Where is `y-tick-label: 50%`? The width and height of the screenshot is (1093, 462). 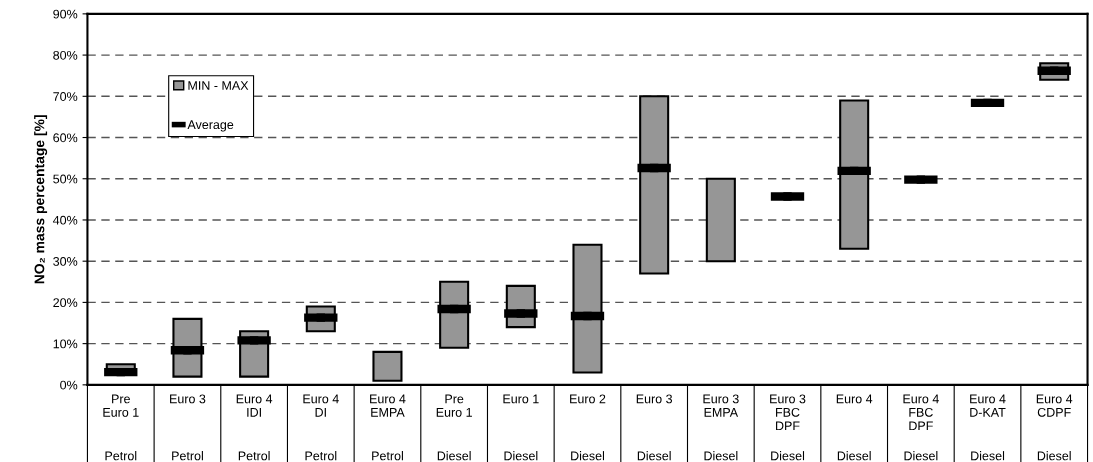 y-tick-label: 50% is located at coordinates (65, 179).